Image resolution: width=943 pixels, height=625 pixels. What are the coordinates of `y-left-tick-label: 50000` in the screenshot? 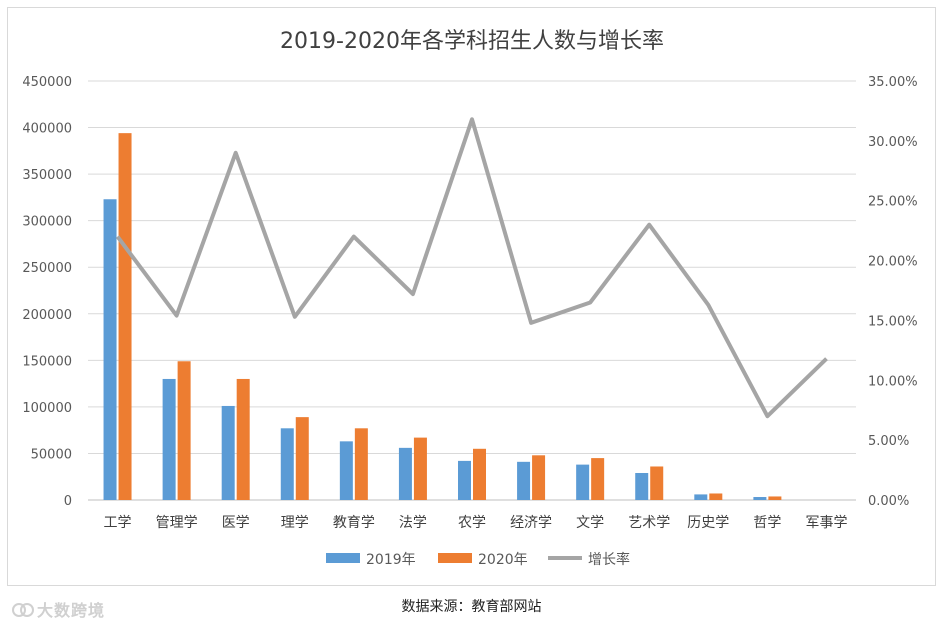 It's located at (51, 454).